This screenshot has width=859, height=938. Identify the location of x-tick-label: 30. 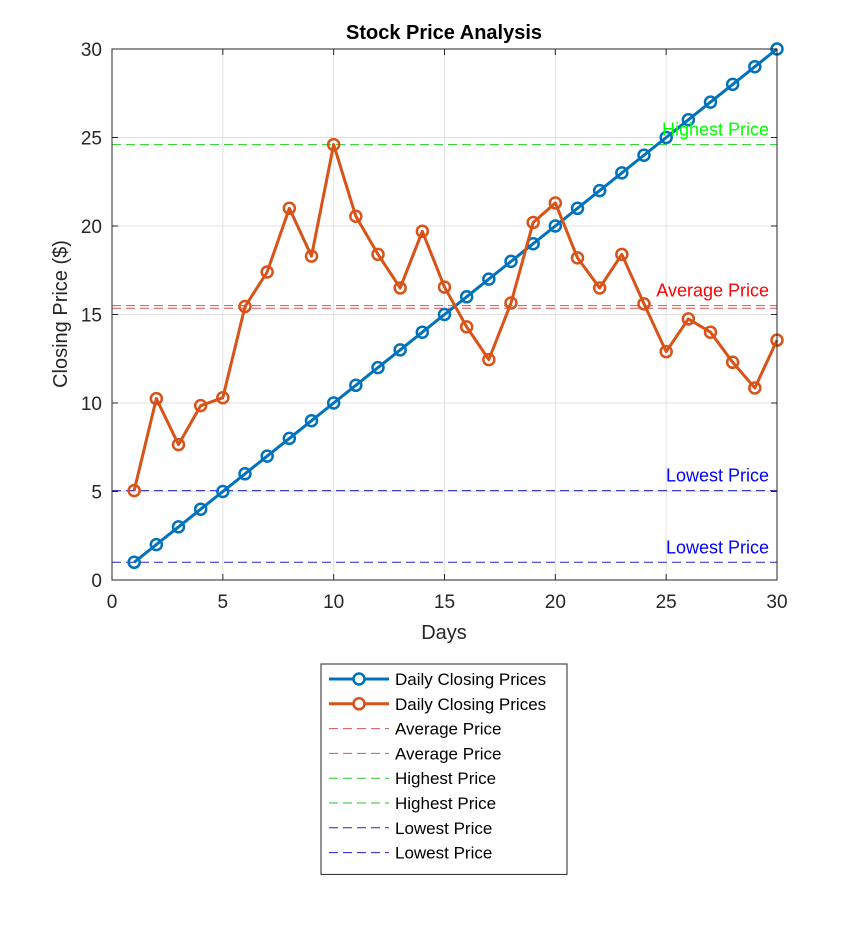
(776, 602).